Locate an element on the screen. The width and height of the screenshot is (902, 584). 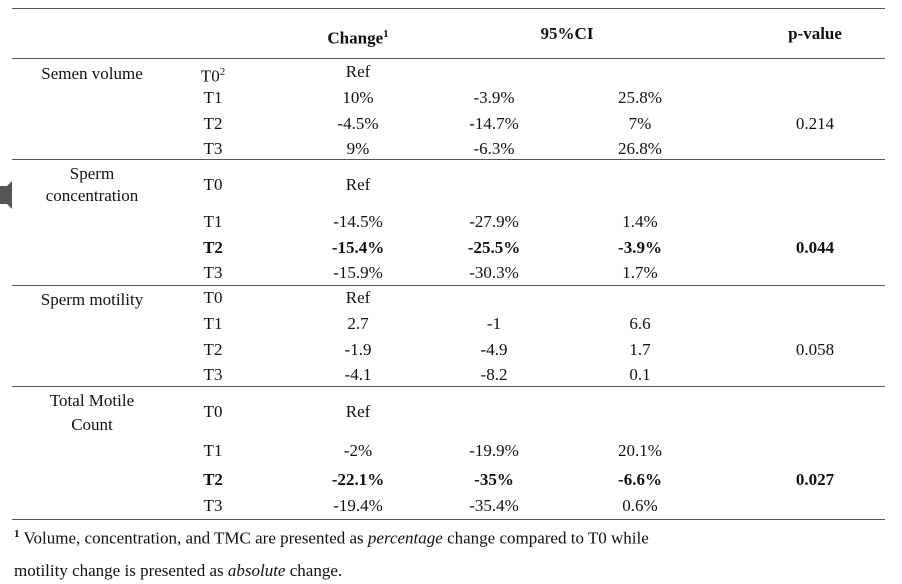
cell-change: -22.1% is located at coordinates (358, 479).